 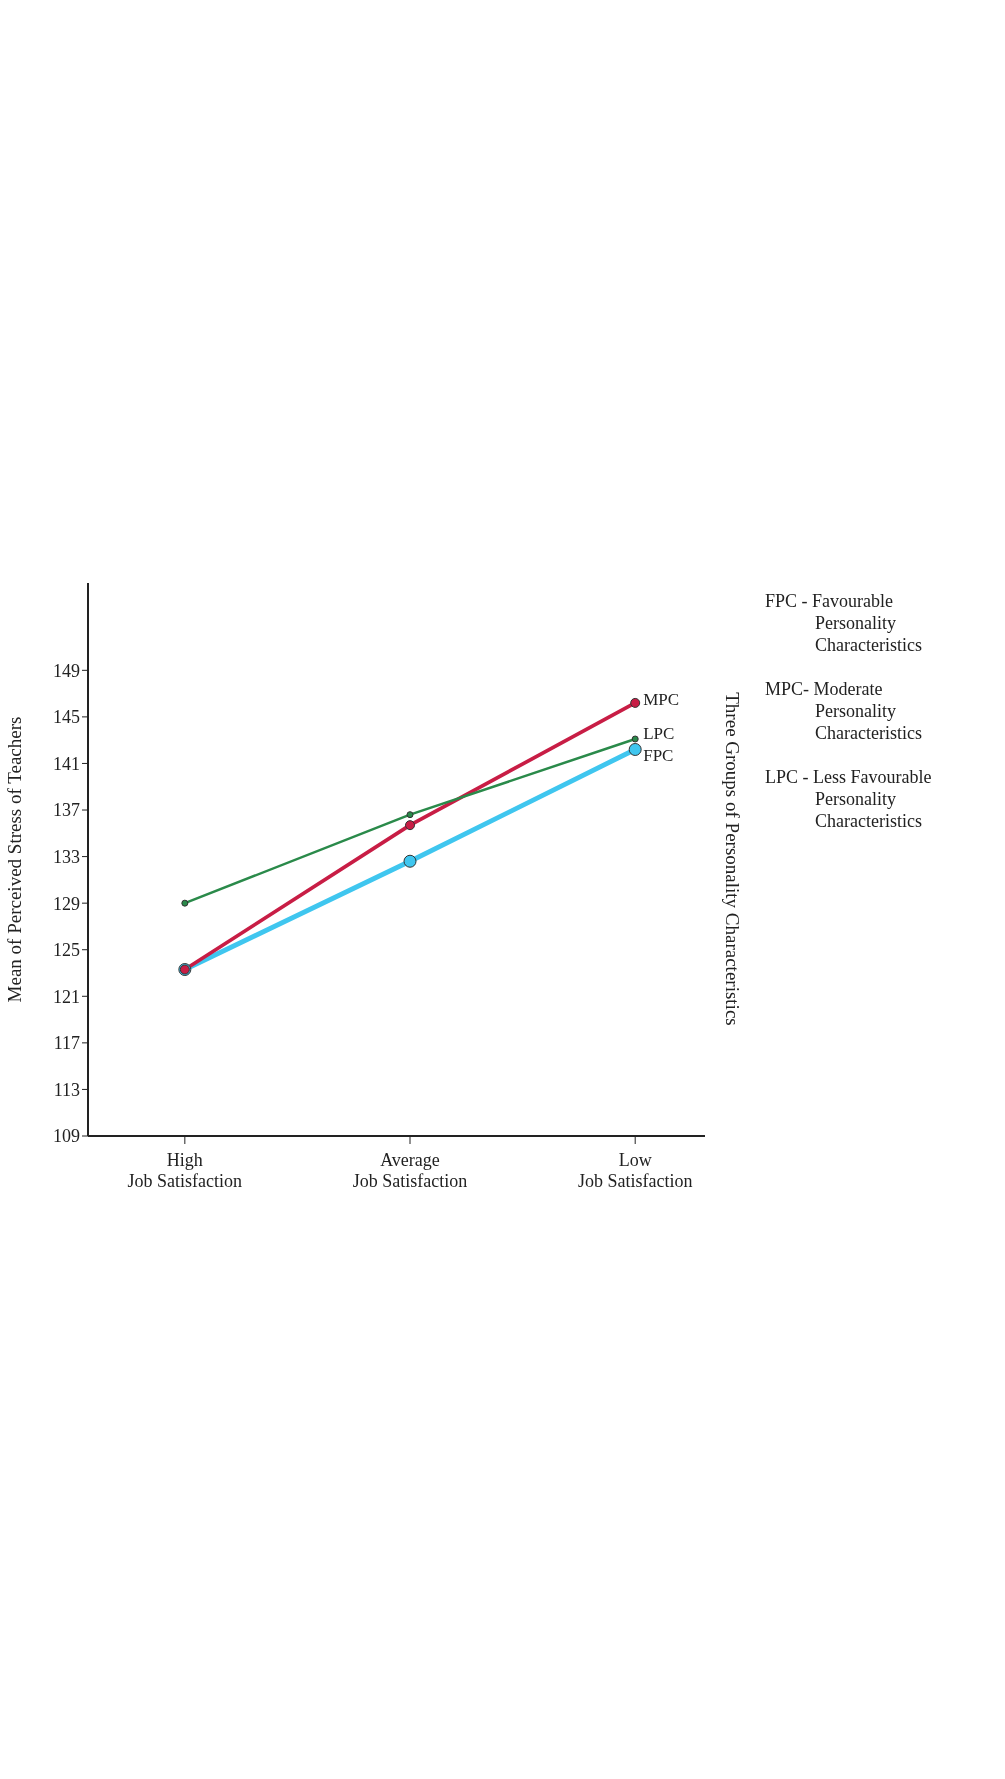 I want to click on x-tick-label: Low Job Satisfaction, so click(x=635, y=1170).